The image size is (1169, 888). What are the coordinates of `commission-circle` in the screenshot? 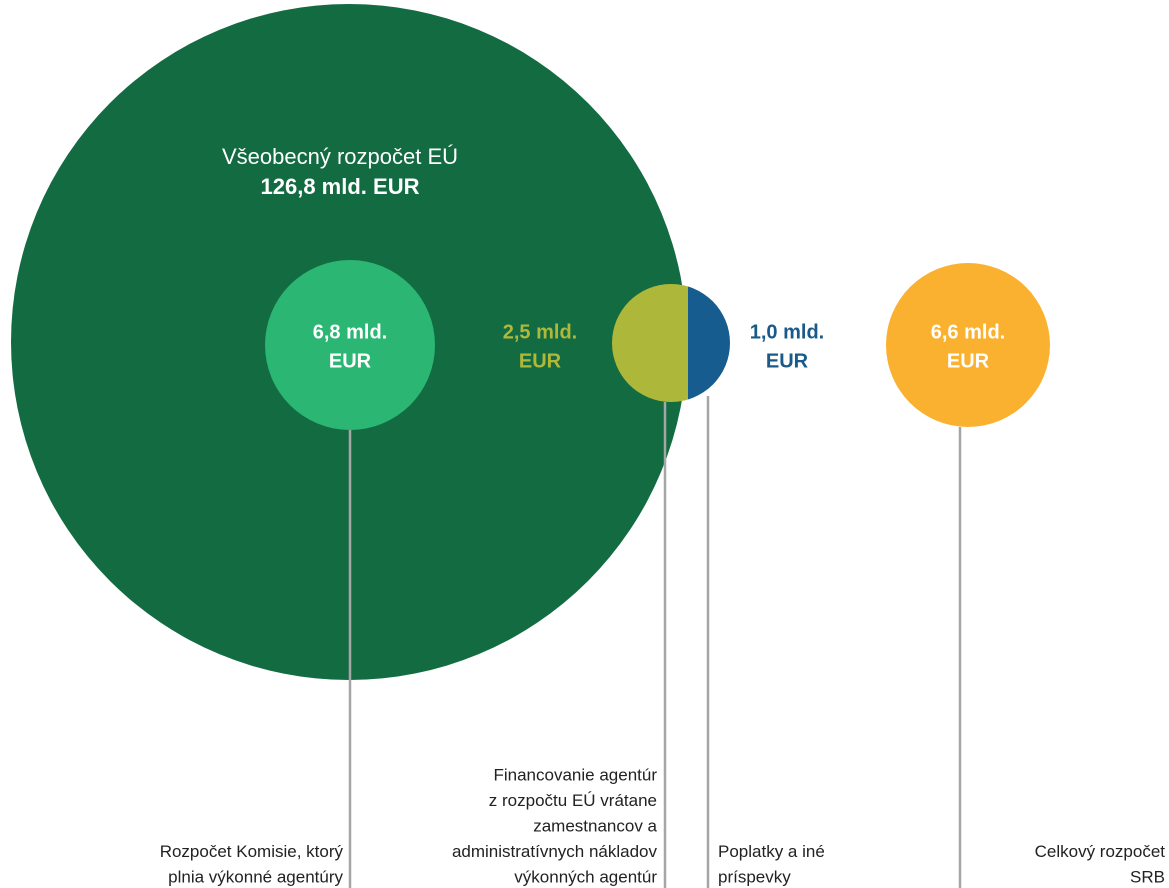 It's located at (350, 345).